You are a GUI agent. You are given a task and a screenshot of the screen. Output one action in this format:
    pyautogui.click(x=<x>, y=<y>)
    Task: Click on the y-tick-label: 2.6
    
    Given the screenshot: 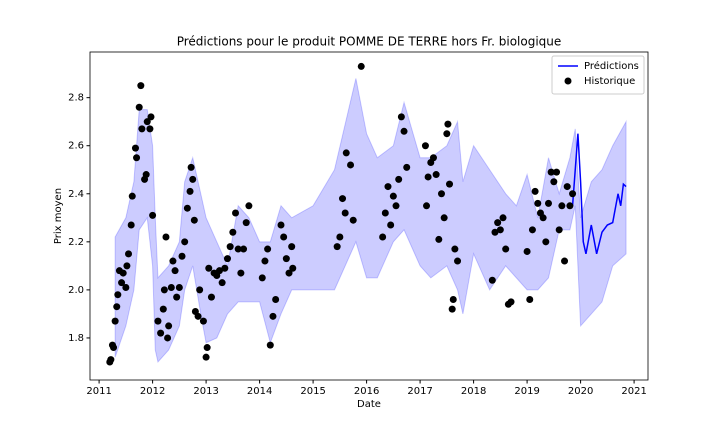 What is the action you would take?
    pyautogui.click(x=76, y=146)
    